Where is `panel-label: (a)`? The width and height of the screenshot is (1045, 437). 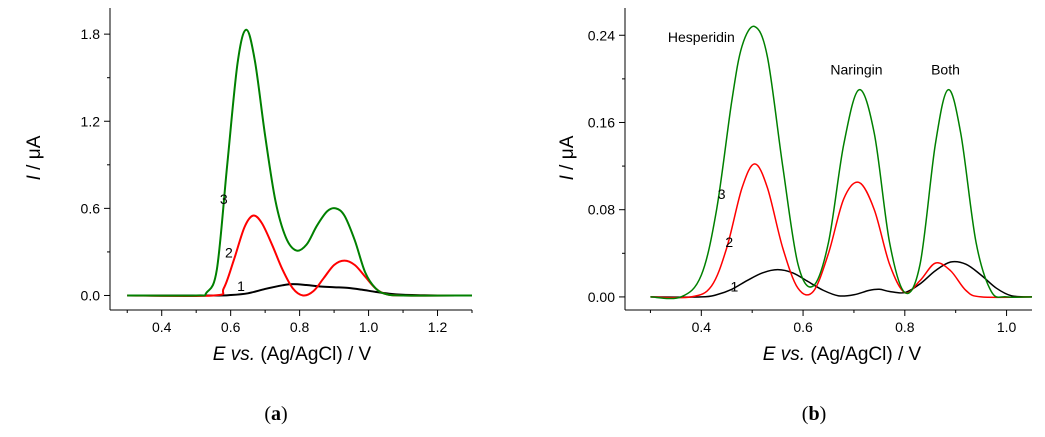 panel-label: (a) is located at coordinates (275, 414).